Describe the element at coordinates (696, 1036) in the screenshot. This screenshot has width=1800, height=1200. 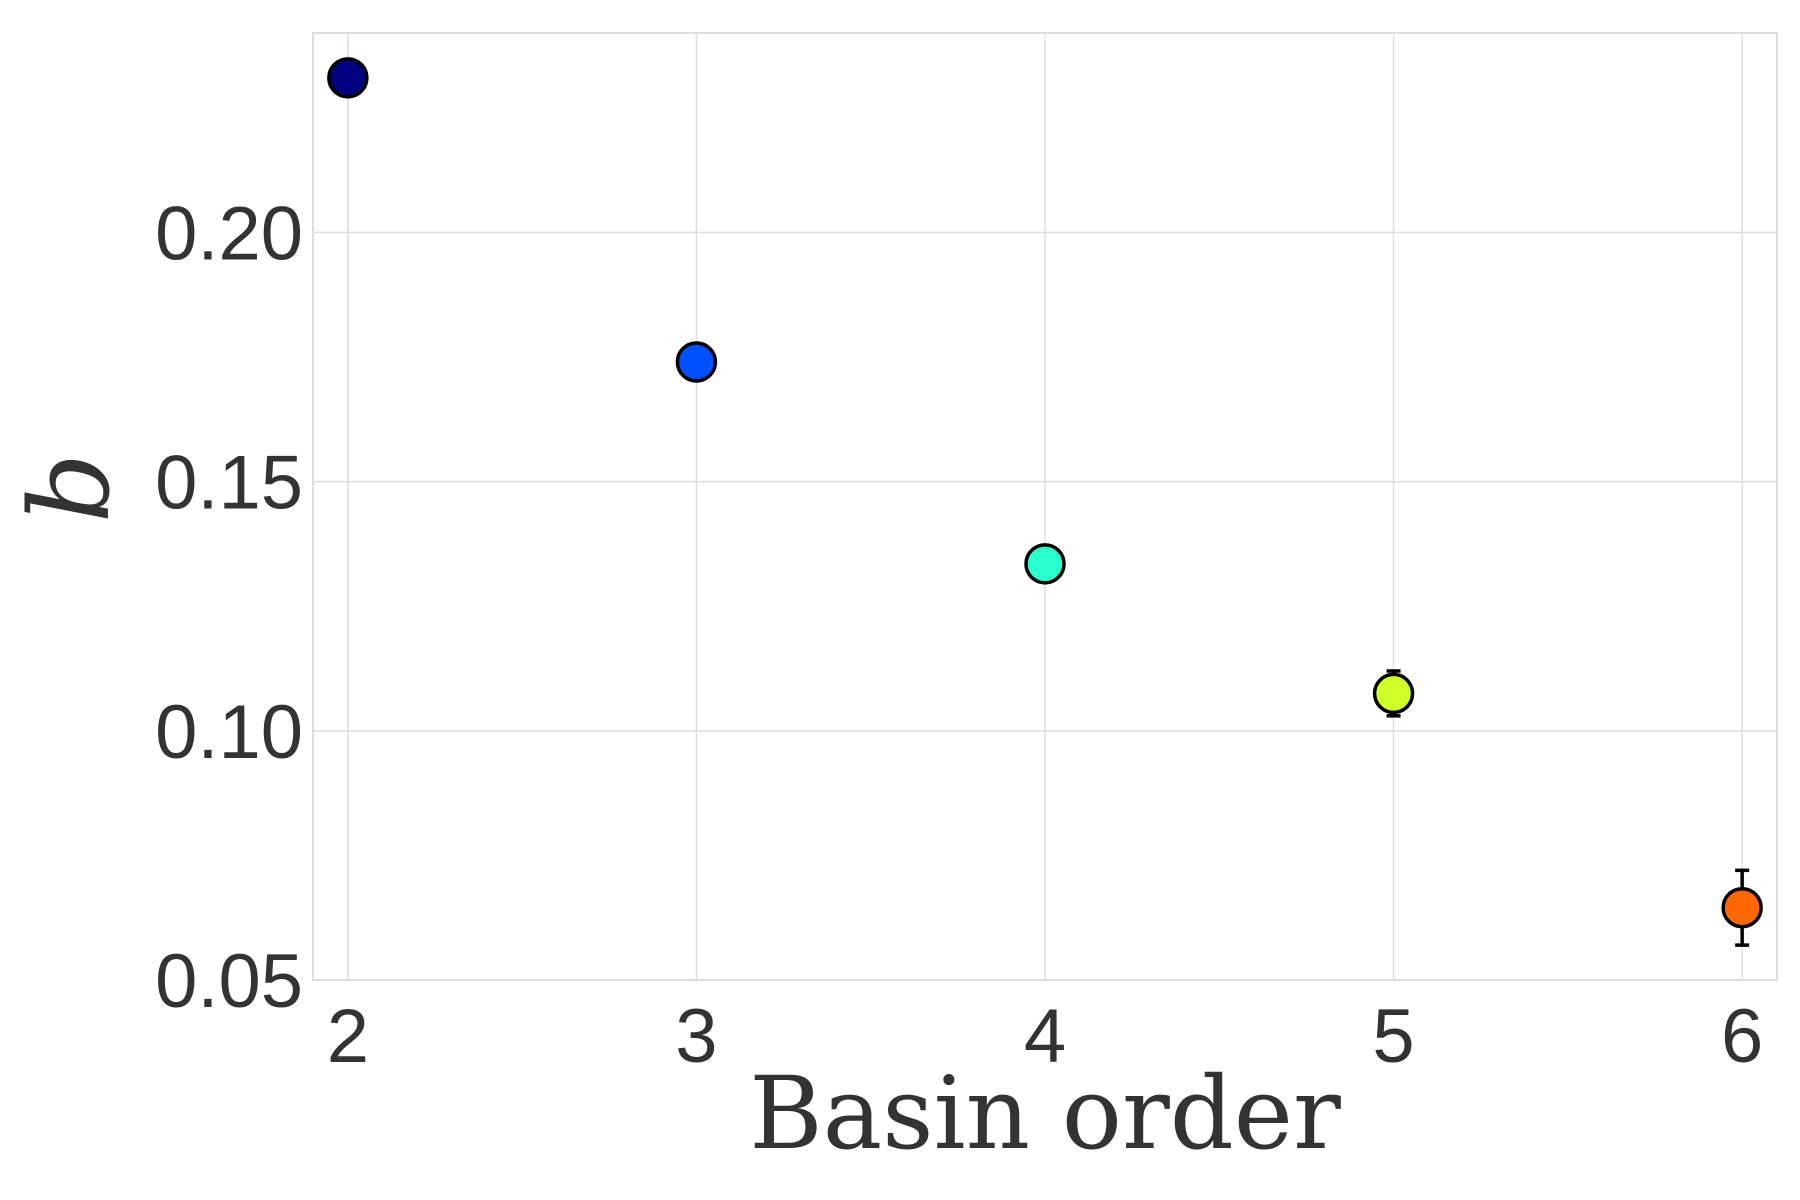
I see `x-tick-label: 3` at that location.